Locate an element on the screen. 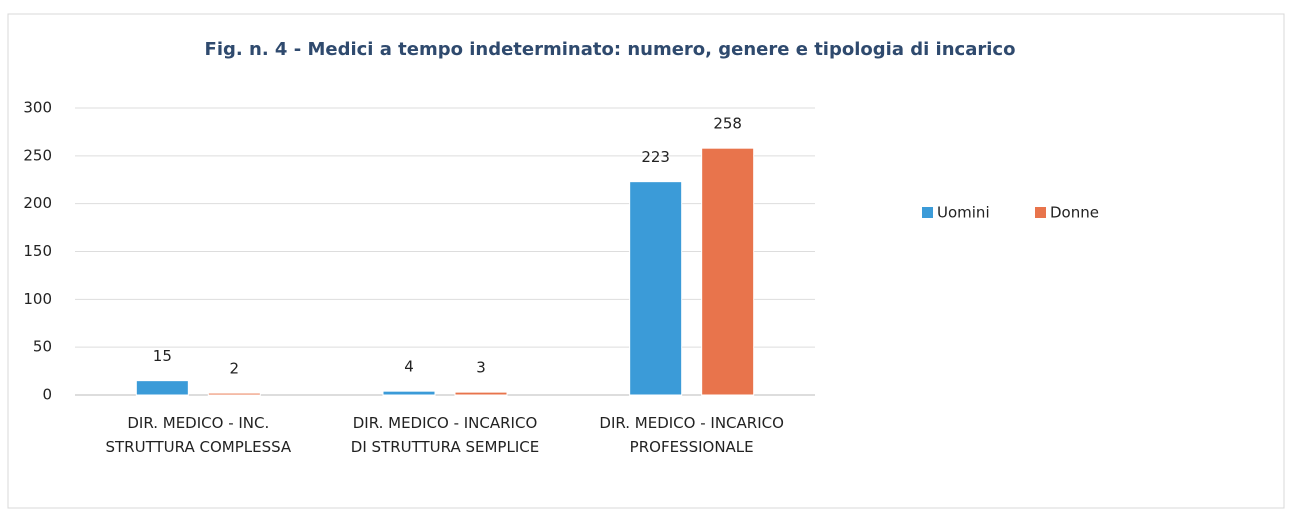 The width and height of the screenshot is (1289, 510). x-tick-label: DIR. MEDICO - INC. STRUTTURA COMPLESSA is located at coordinates (199, 435).